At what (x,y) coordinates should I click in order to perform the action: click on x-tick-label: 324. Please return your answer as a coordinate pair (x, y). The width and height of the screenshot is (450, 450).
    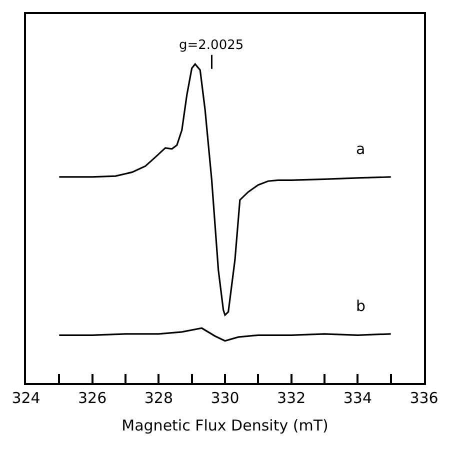
    Looking at the image, I should click on (26, 398).